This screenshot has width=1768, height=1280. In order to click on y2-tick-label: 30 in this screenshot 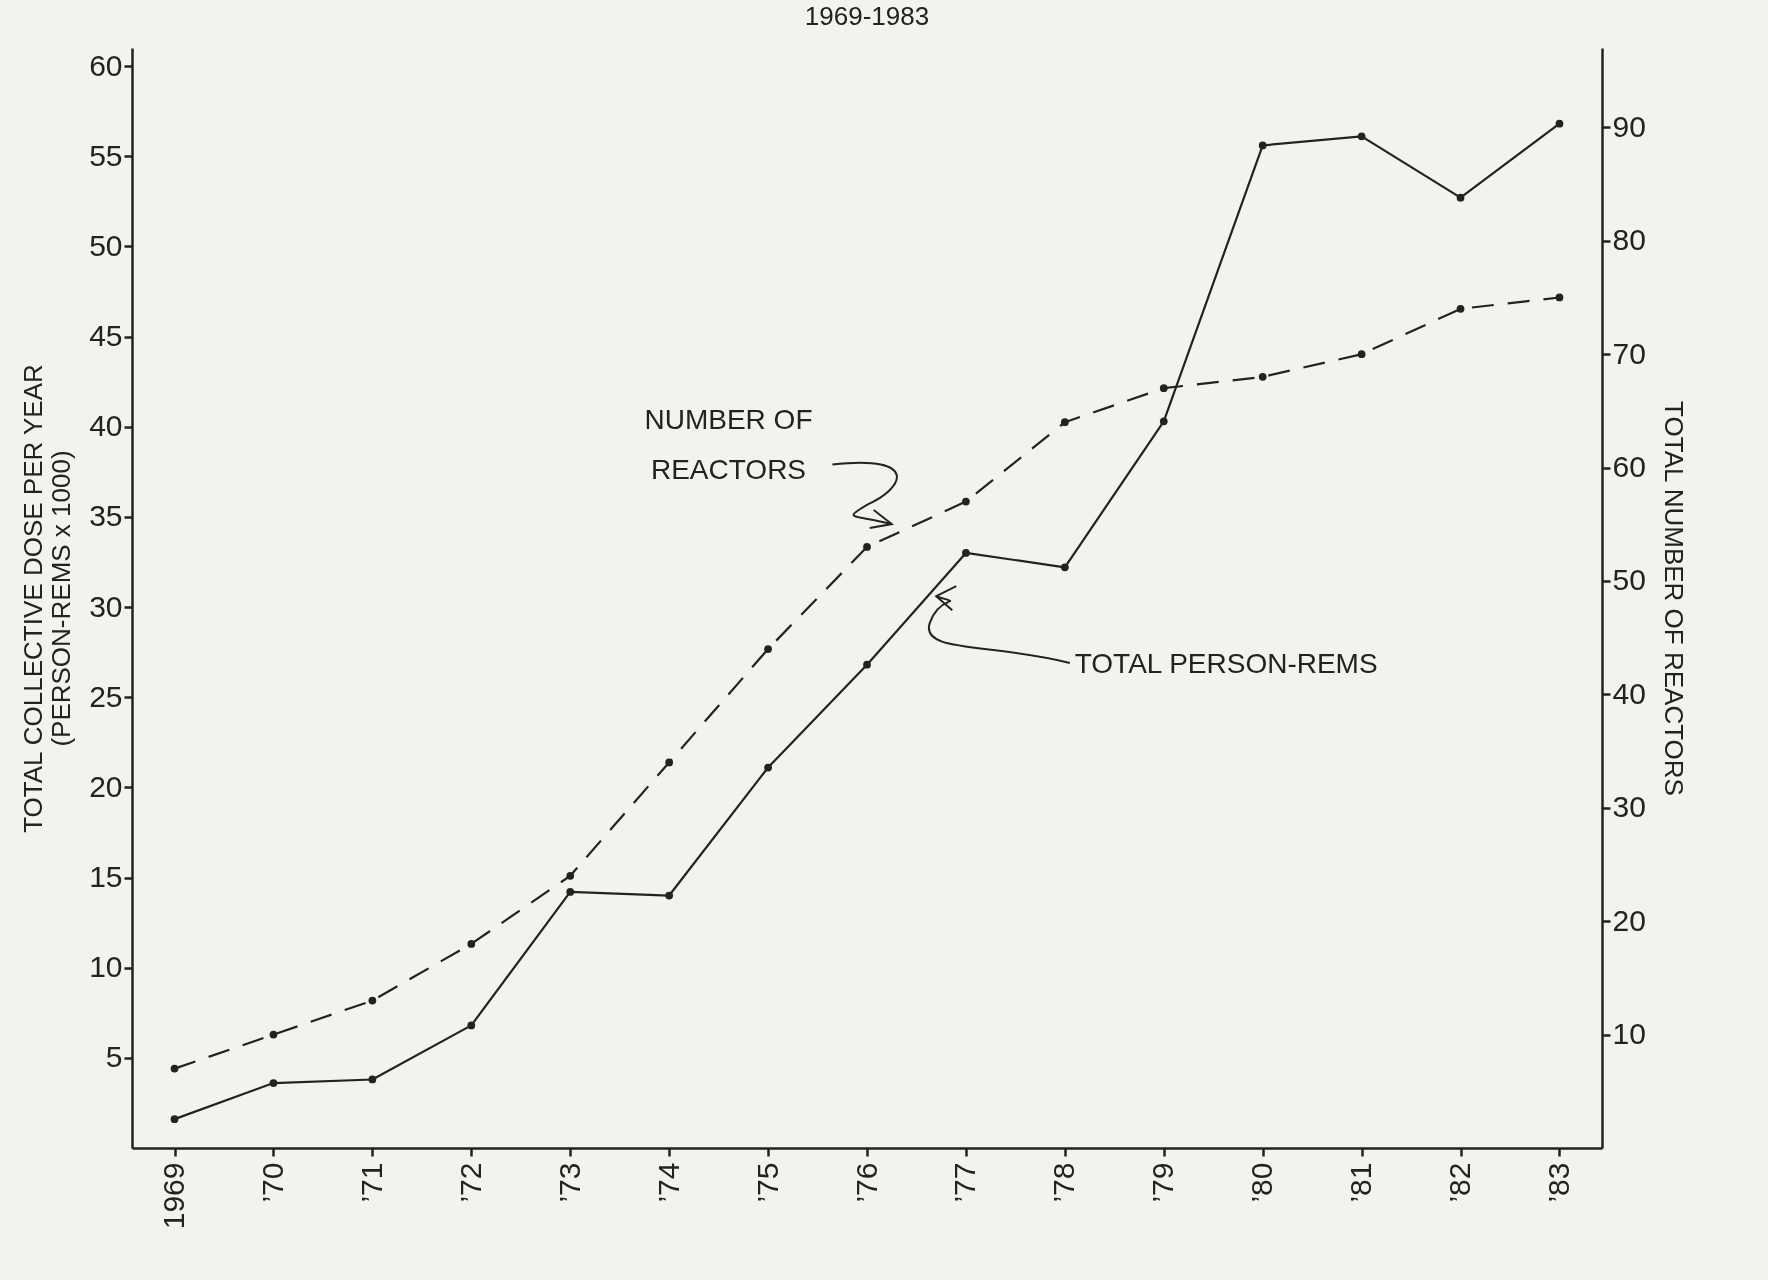, I will do `click(1629, 807)`.